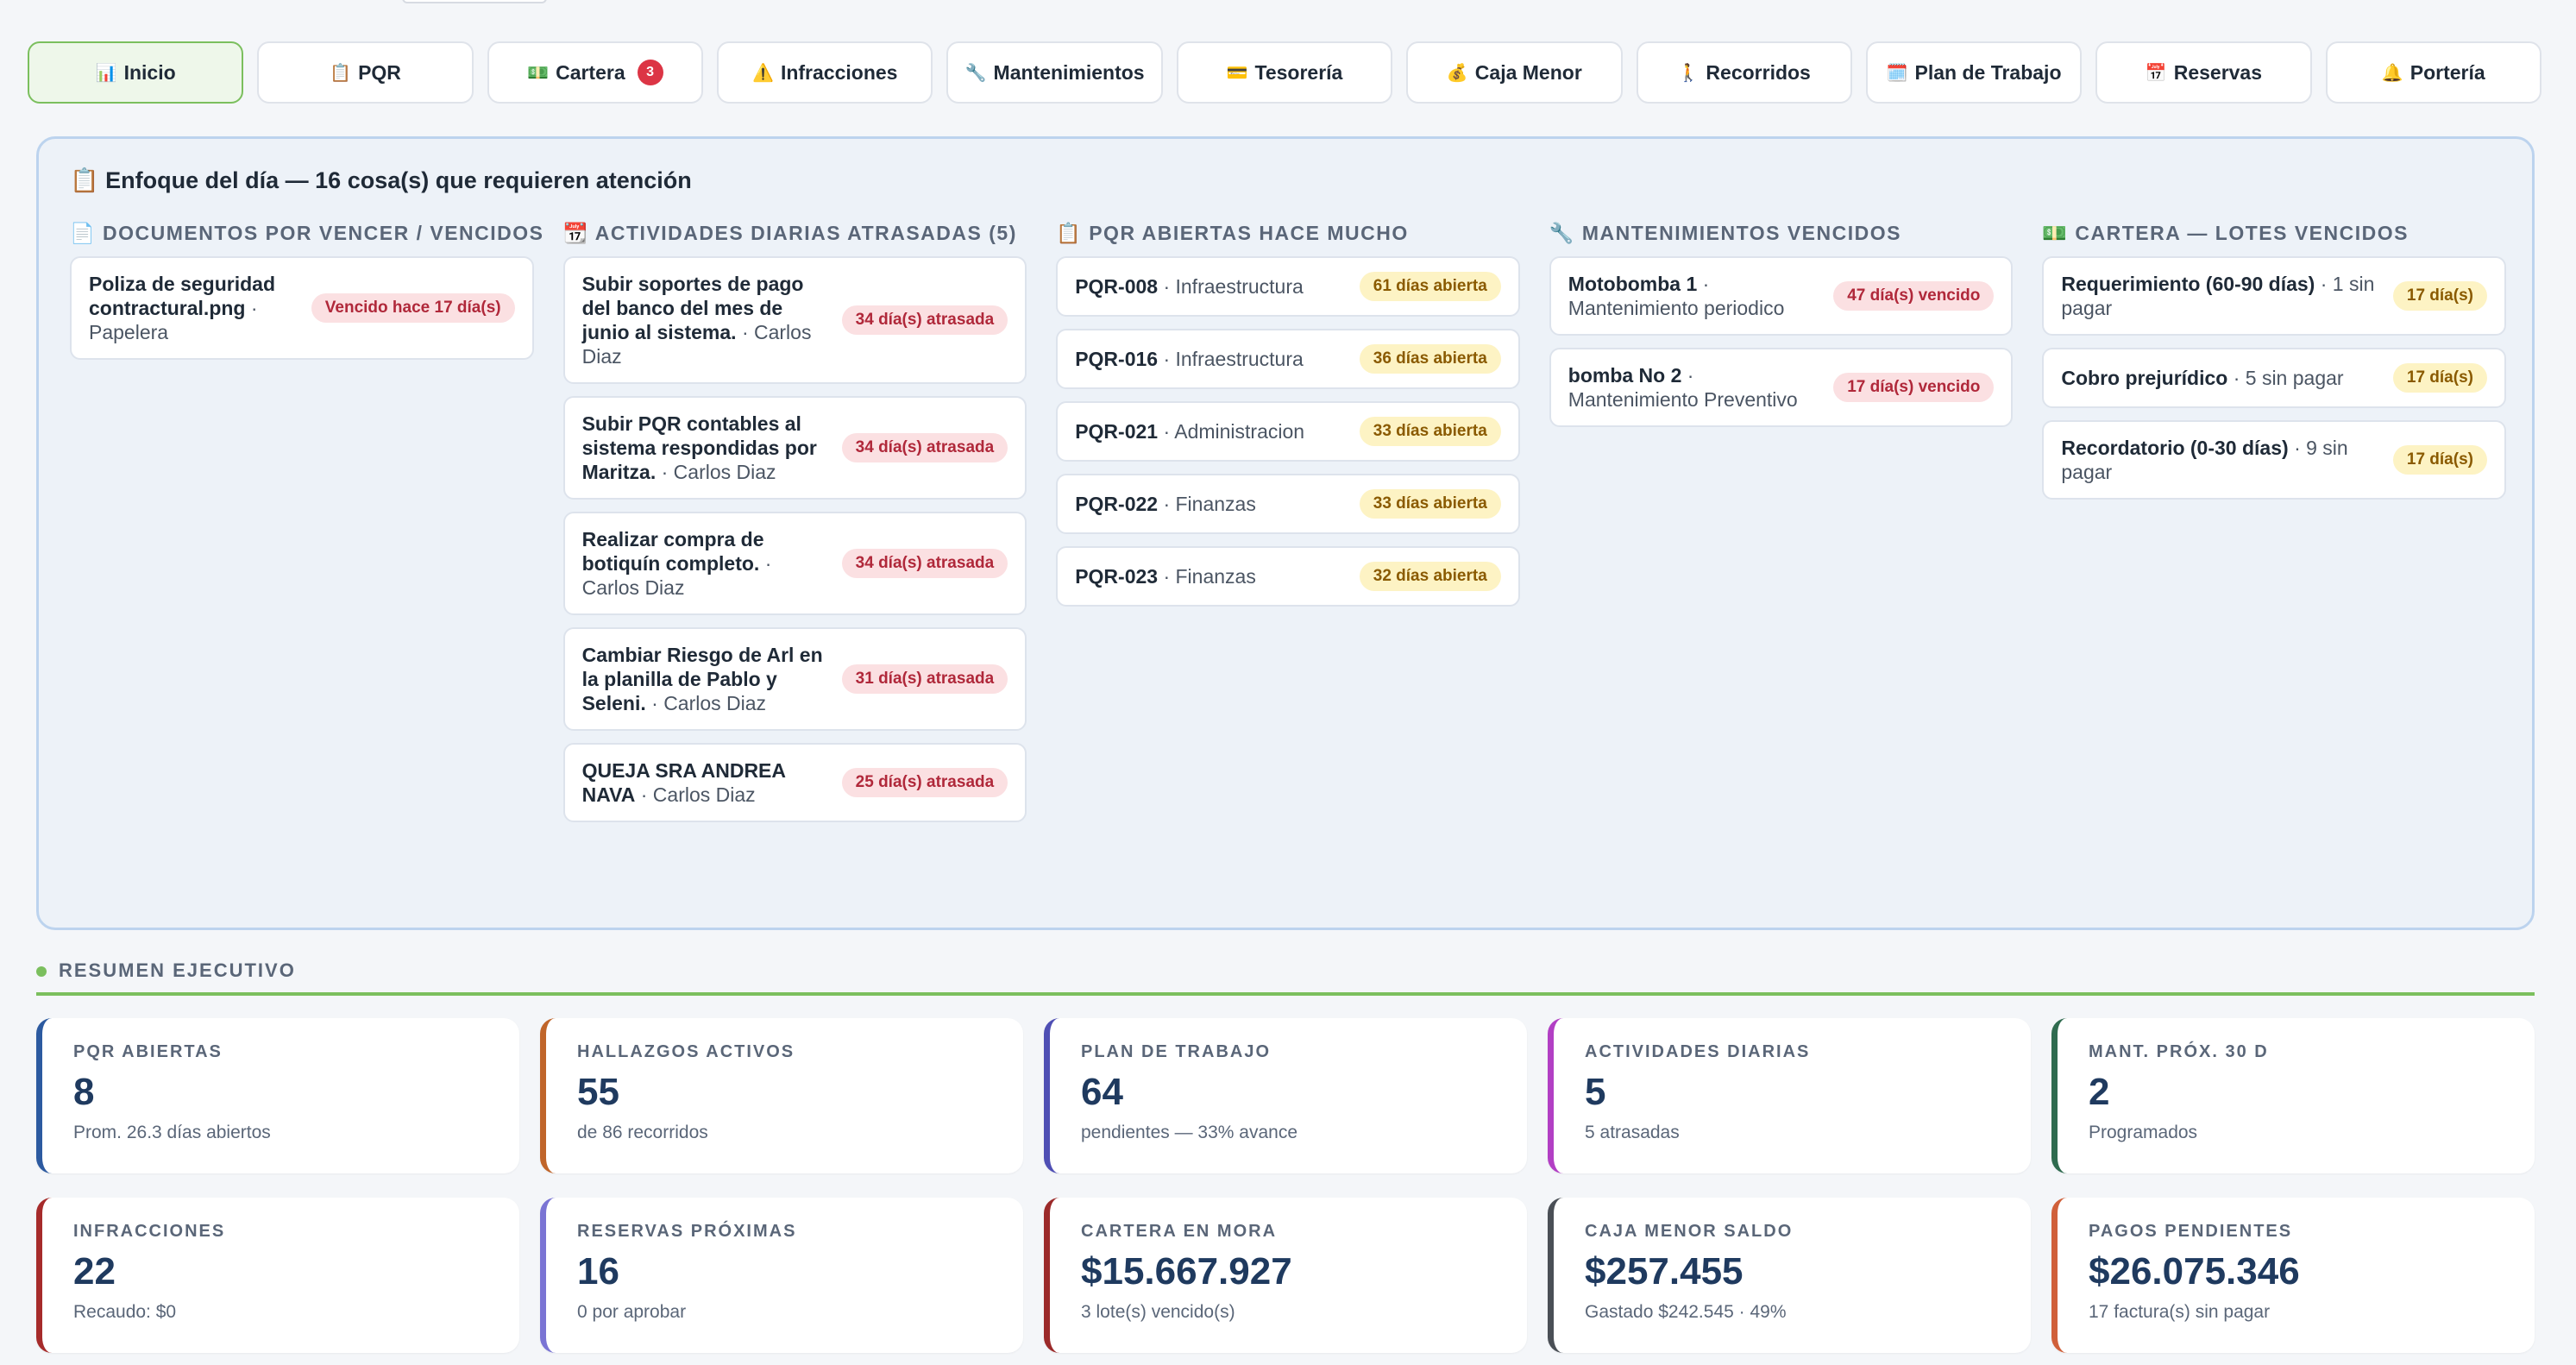  What do you see at coordinates (365, 73) in the screenshot?
I see `tab-pqr: 📋 PQR` at bounding box center [365, 73].